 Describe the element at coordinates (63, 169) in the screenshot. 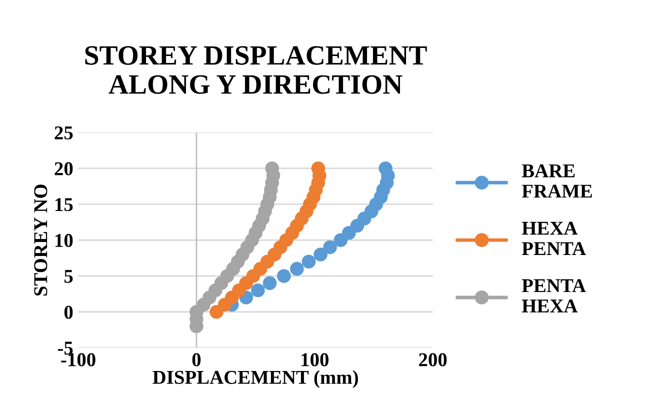

I see `y-tick-label: 20` at that location.